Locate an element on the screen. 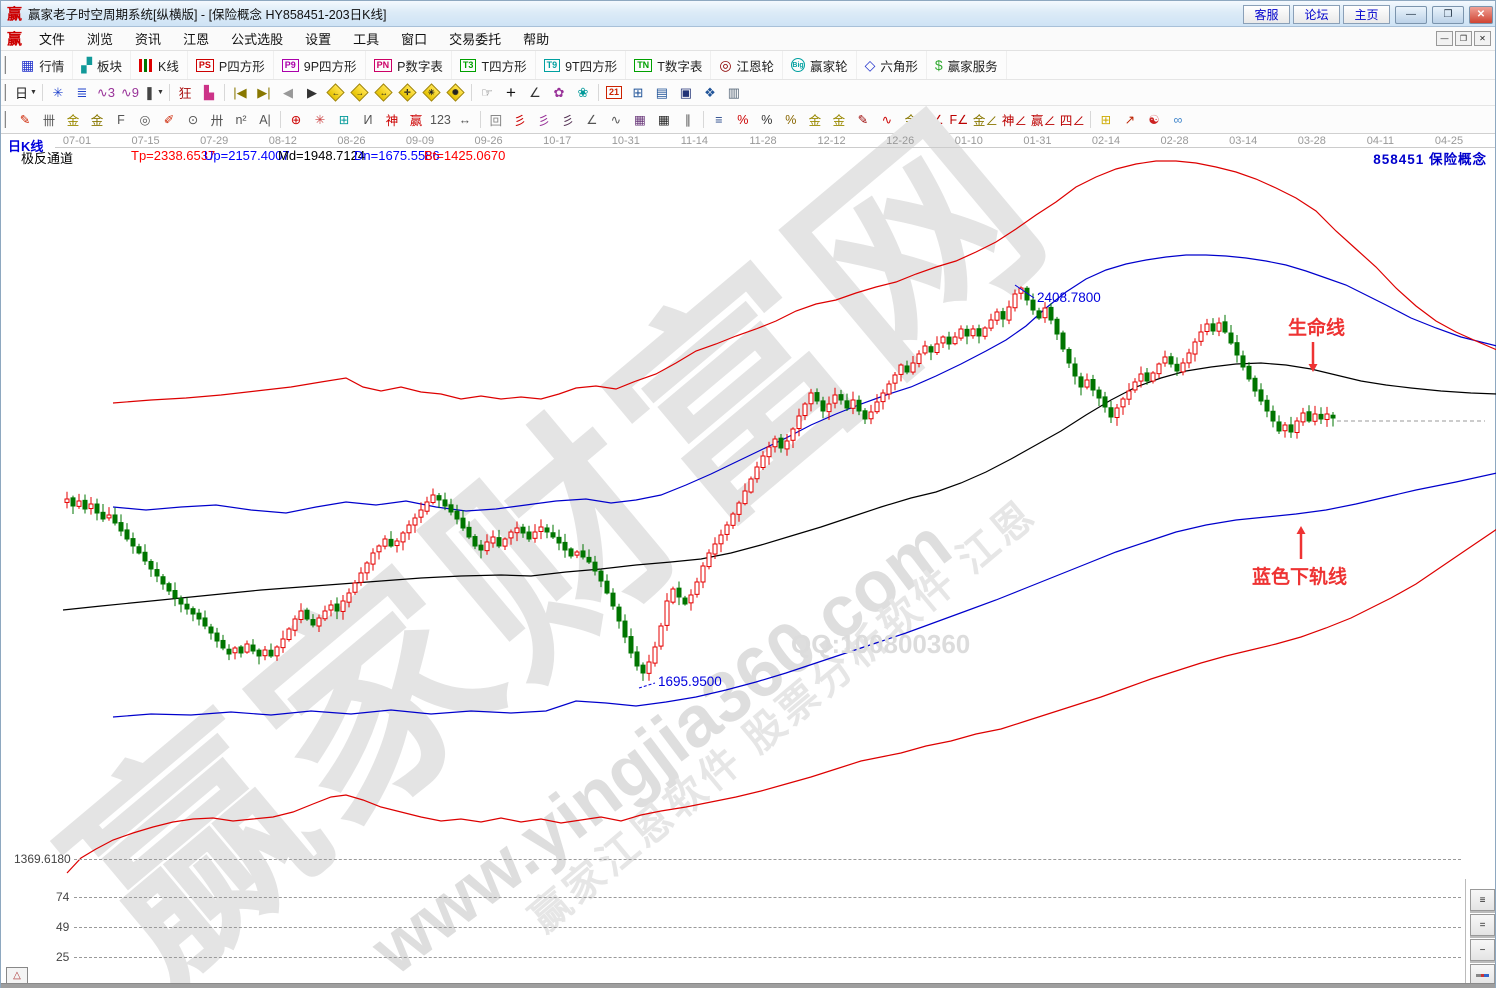 Image resolution: width=1496 pixels, height=988 pixels. starburst-tool: ✳ is located at coordinates (320, 120).